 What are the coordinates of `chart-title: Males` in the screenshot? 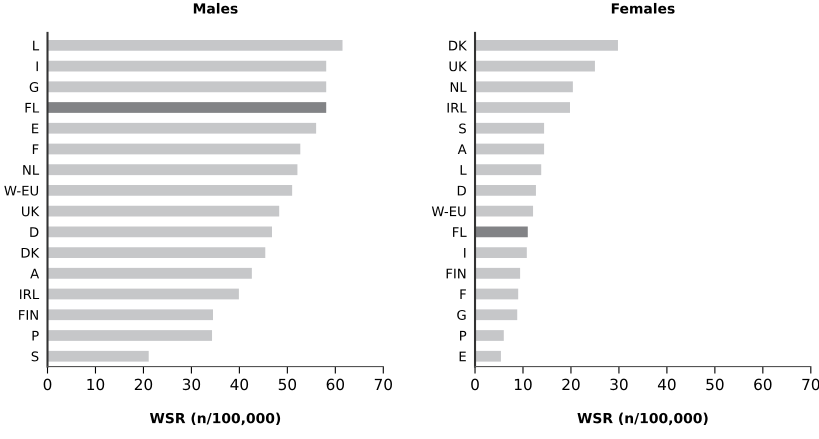 It's located at (216, 8).